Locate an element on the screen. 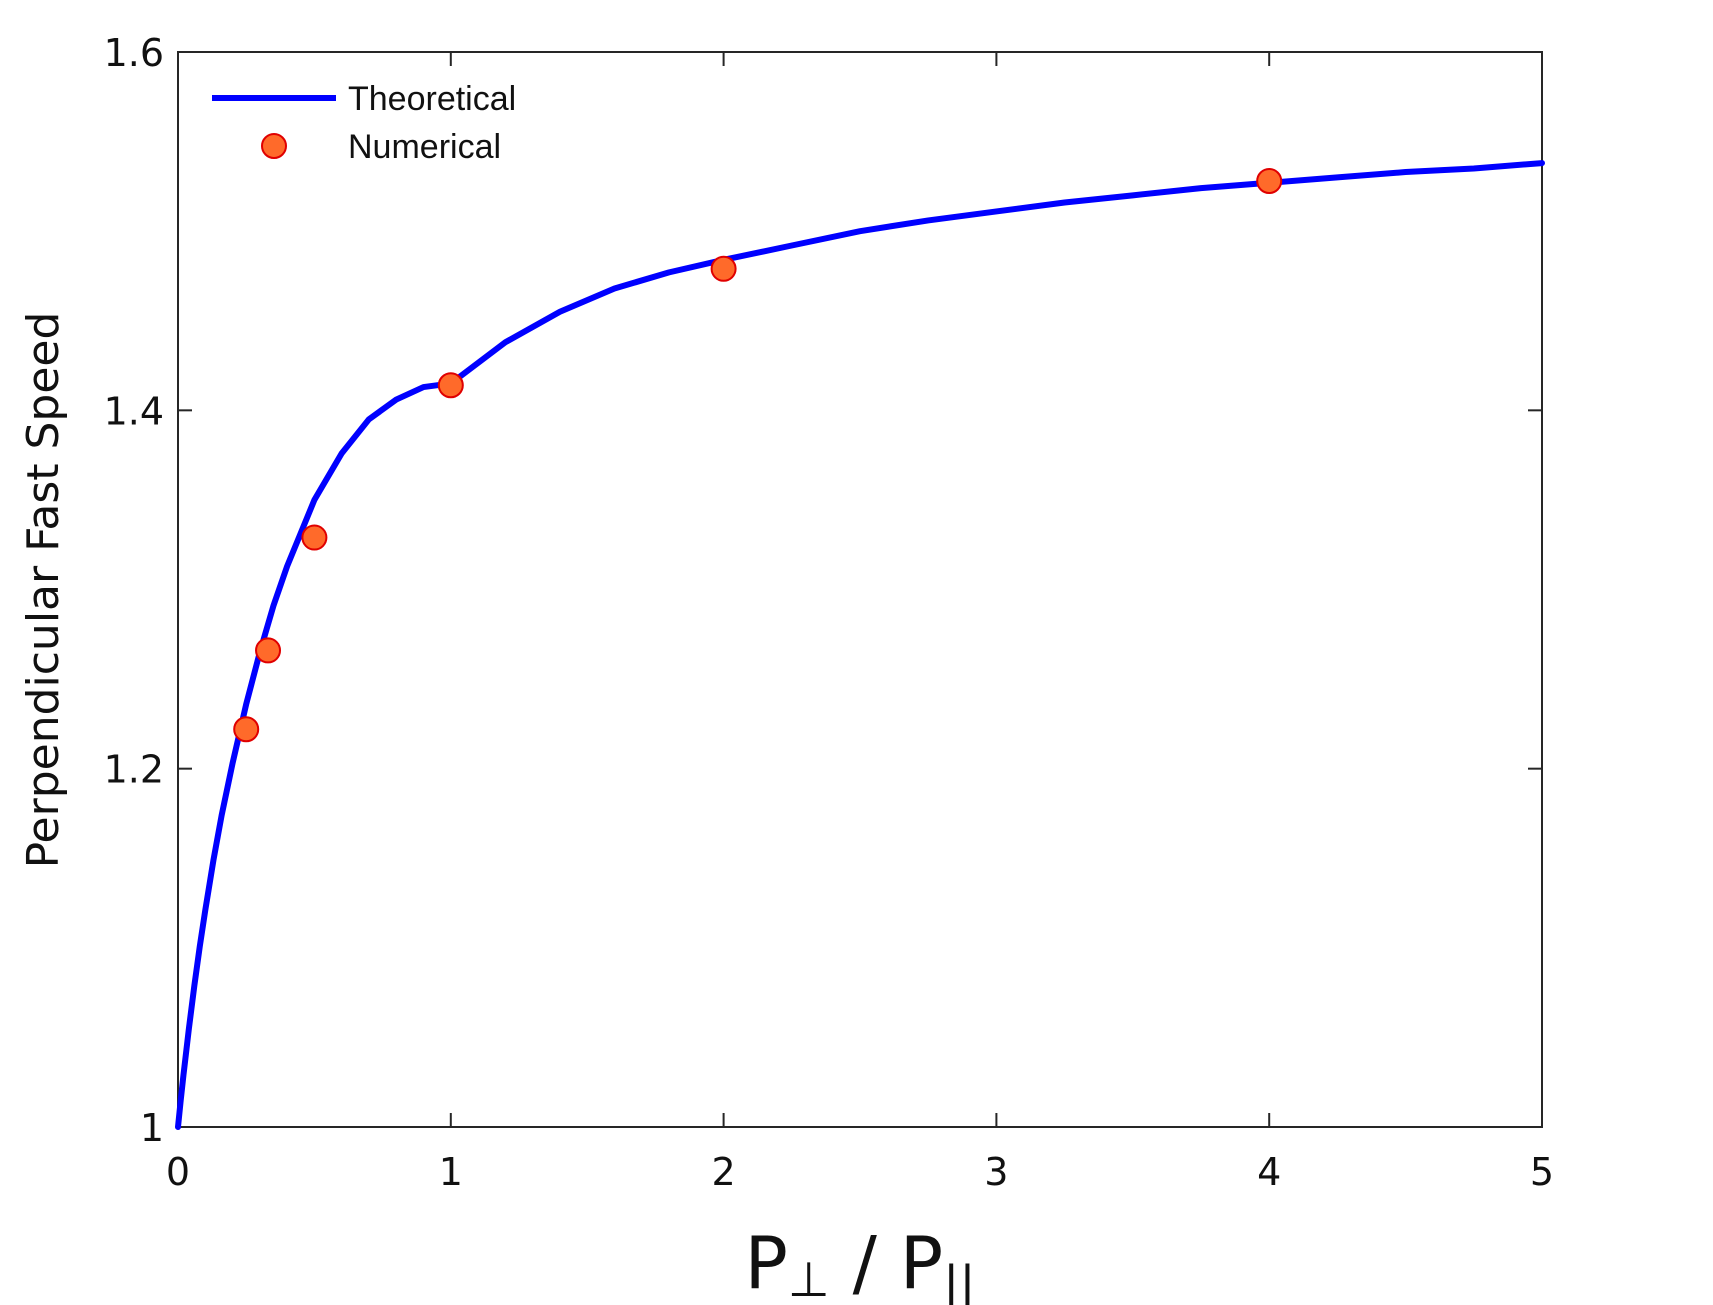  x-axis-title-perp: ⊥ is located at coordinates (809, 1278).